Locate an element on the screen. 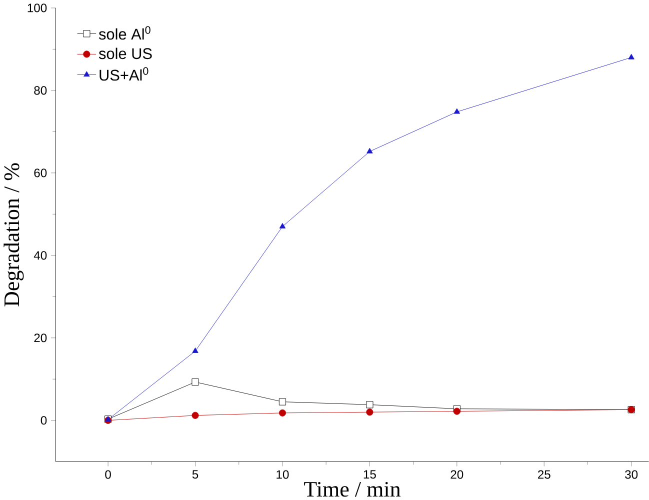  legend-label: sole US is located at coordinates (125, 53).